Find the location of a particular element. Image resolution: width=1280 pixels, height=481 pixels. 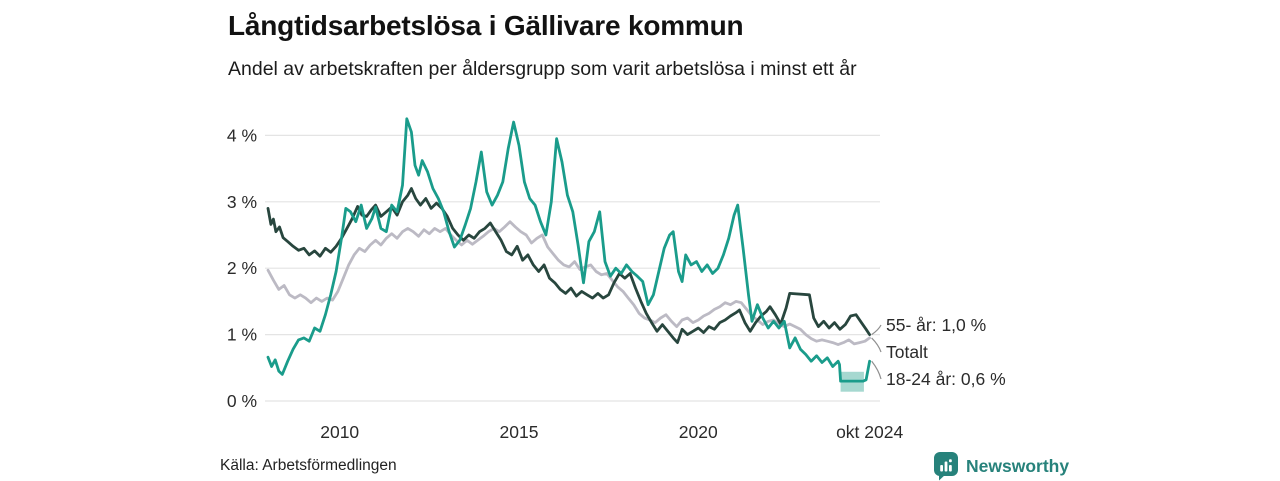

y-axis-tick-label: 3 % is located at coordinates (242, 202).